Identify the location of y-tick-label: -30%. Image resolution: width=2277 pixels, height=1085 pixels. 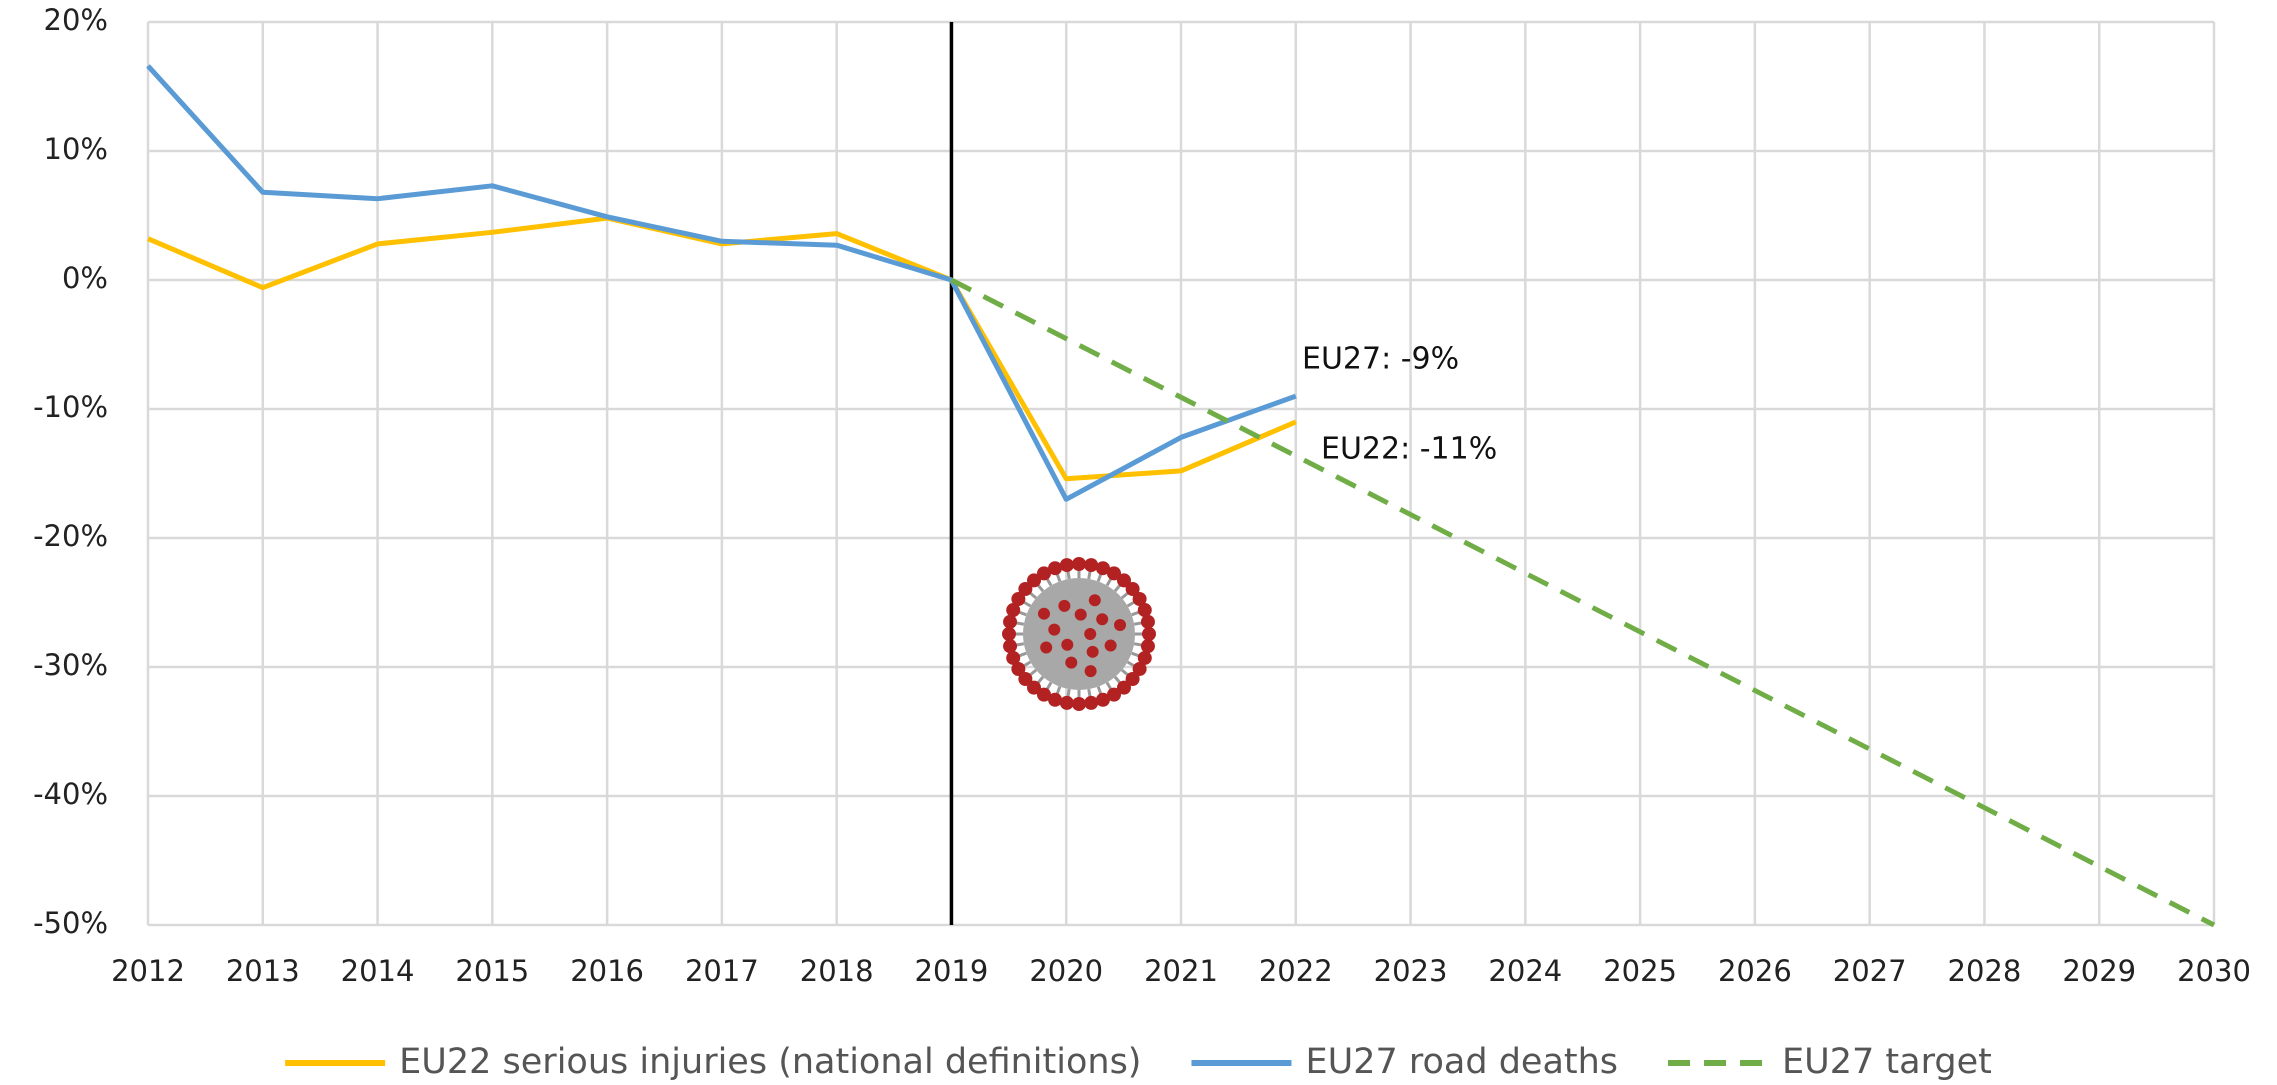
(70, 665).